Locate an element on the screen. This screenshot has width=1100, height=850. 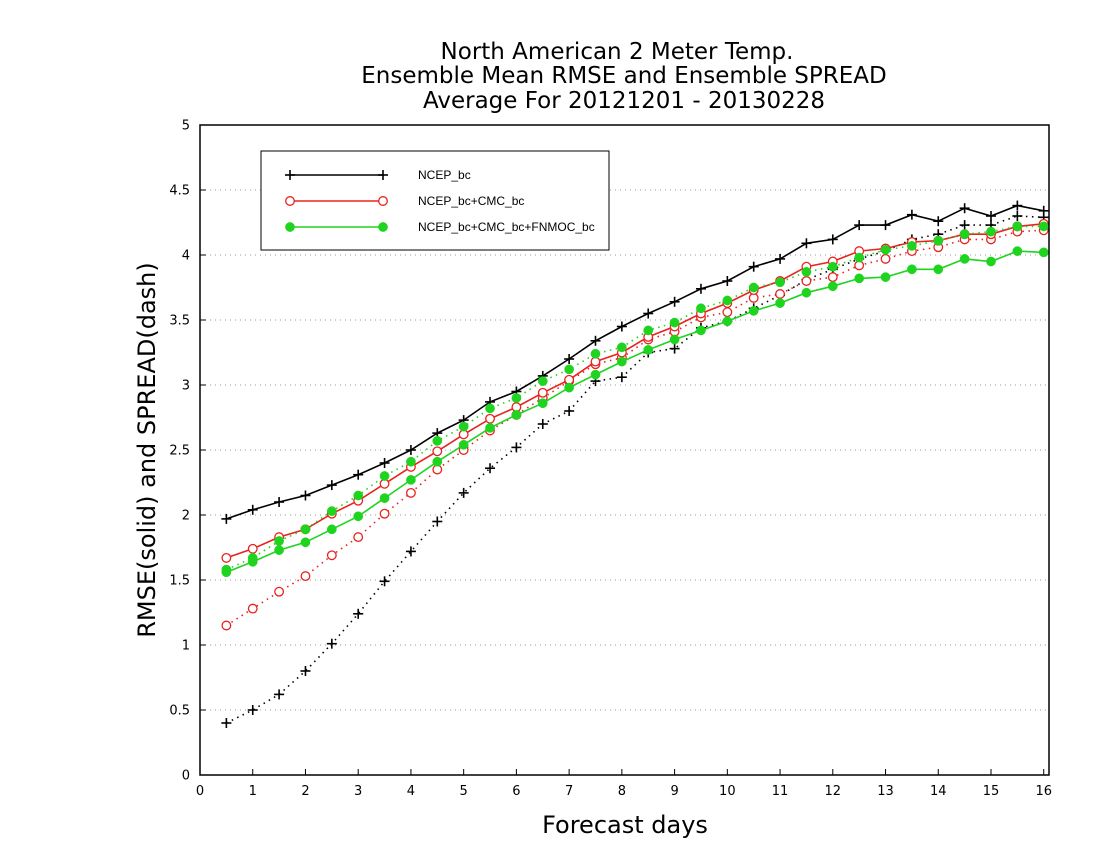
y-tick-label-1: 0.5 is located at coordinates (179, 711).